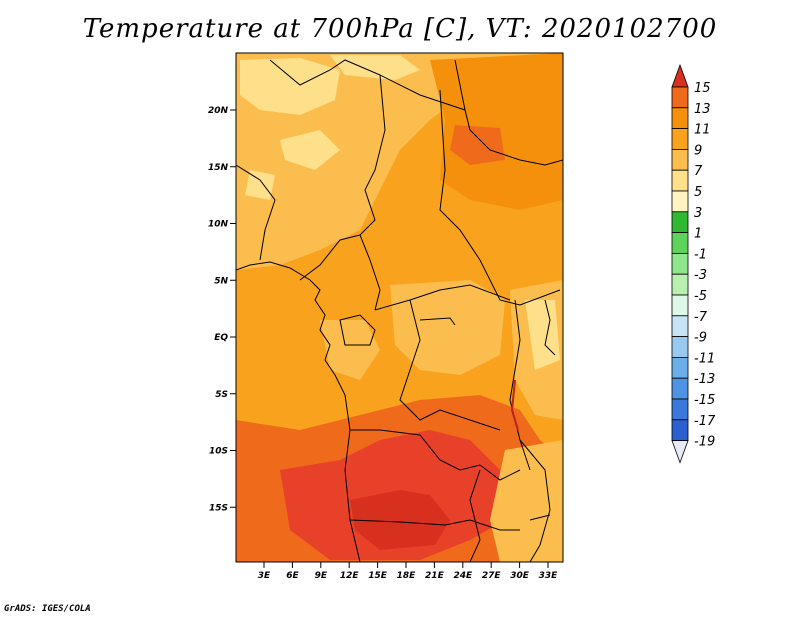 The image size is (800, 618). What do you see at coordinates (693, 263) in the screenshot?
I see `colorbar: 15 13 11 9 7 5 3 1 -1 -3 -5 -7 -9 -11 -13 -15 -17 -19` at bounding box center [693, 263].